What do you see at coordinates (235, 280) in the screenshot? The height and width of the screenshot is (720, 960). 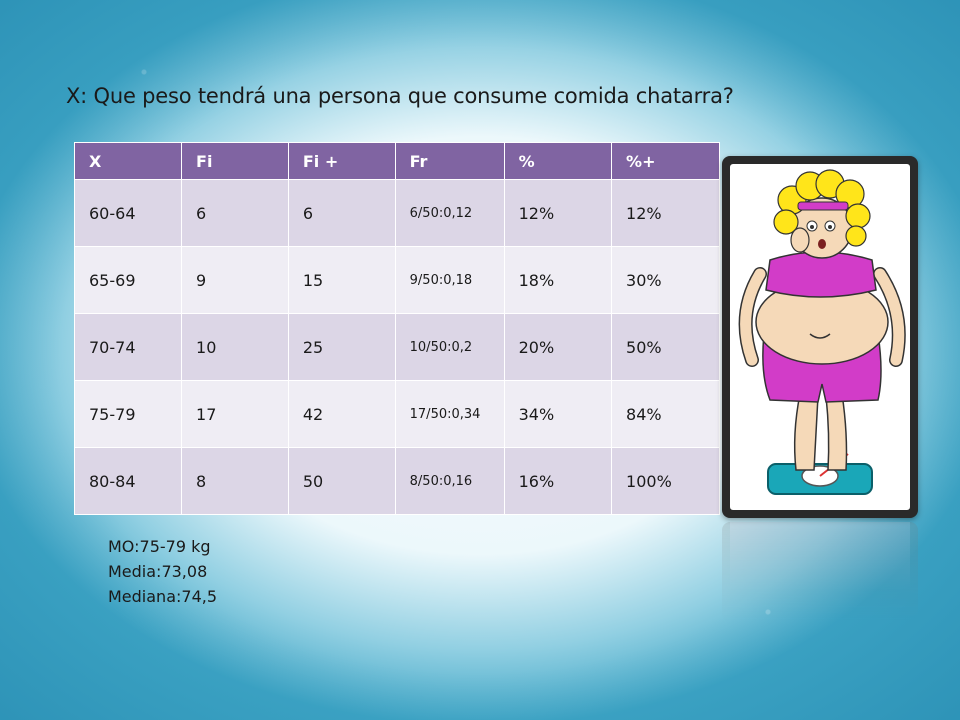 I see `cell-fi: 9` at bounding box center [235, 280].